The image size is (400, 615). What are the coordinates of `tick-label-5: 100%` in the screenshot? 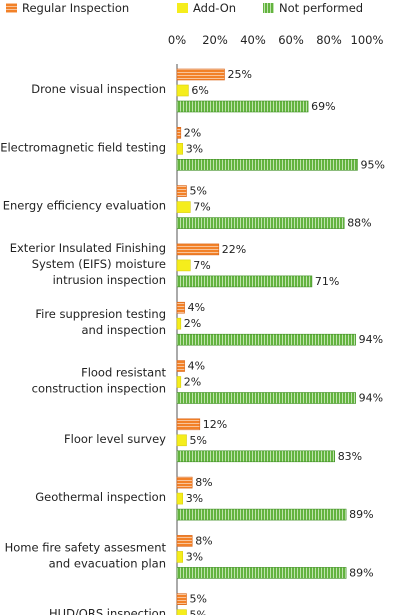 It's located at (367, 40).